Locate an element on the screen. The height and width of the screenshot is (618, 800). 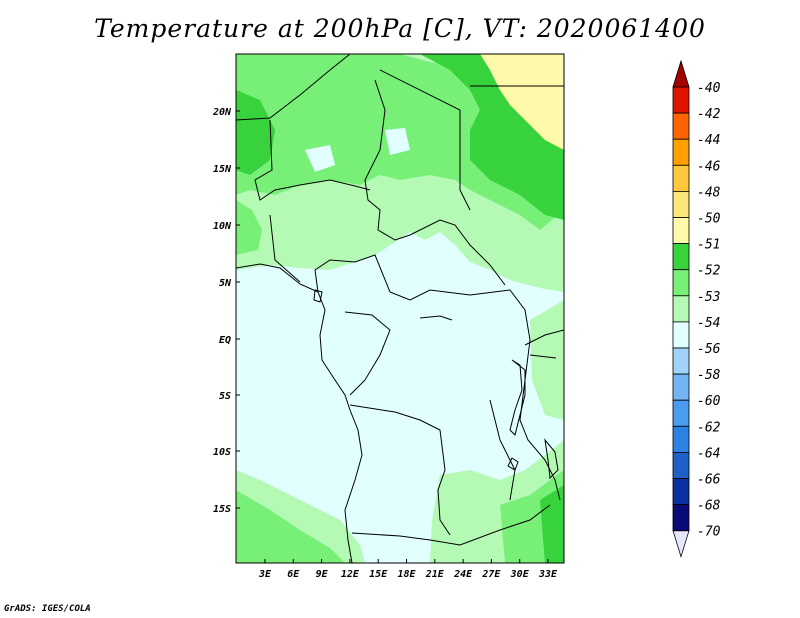
colorbar-bottom-triangle is located at coordinates (681, 544).